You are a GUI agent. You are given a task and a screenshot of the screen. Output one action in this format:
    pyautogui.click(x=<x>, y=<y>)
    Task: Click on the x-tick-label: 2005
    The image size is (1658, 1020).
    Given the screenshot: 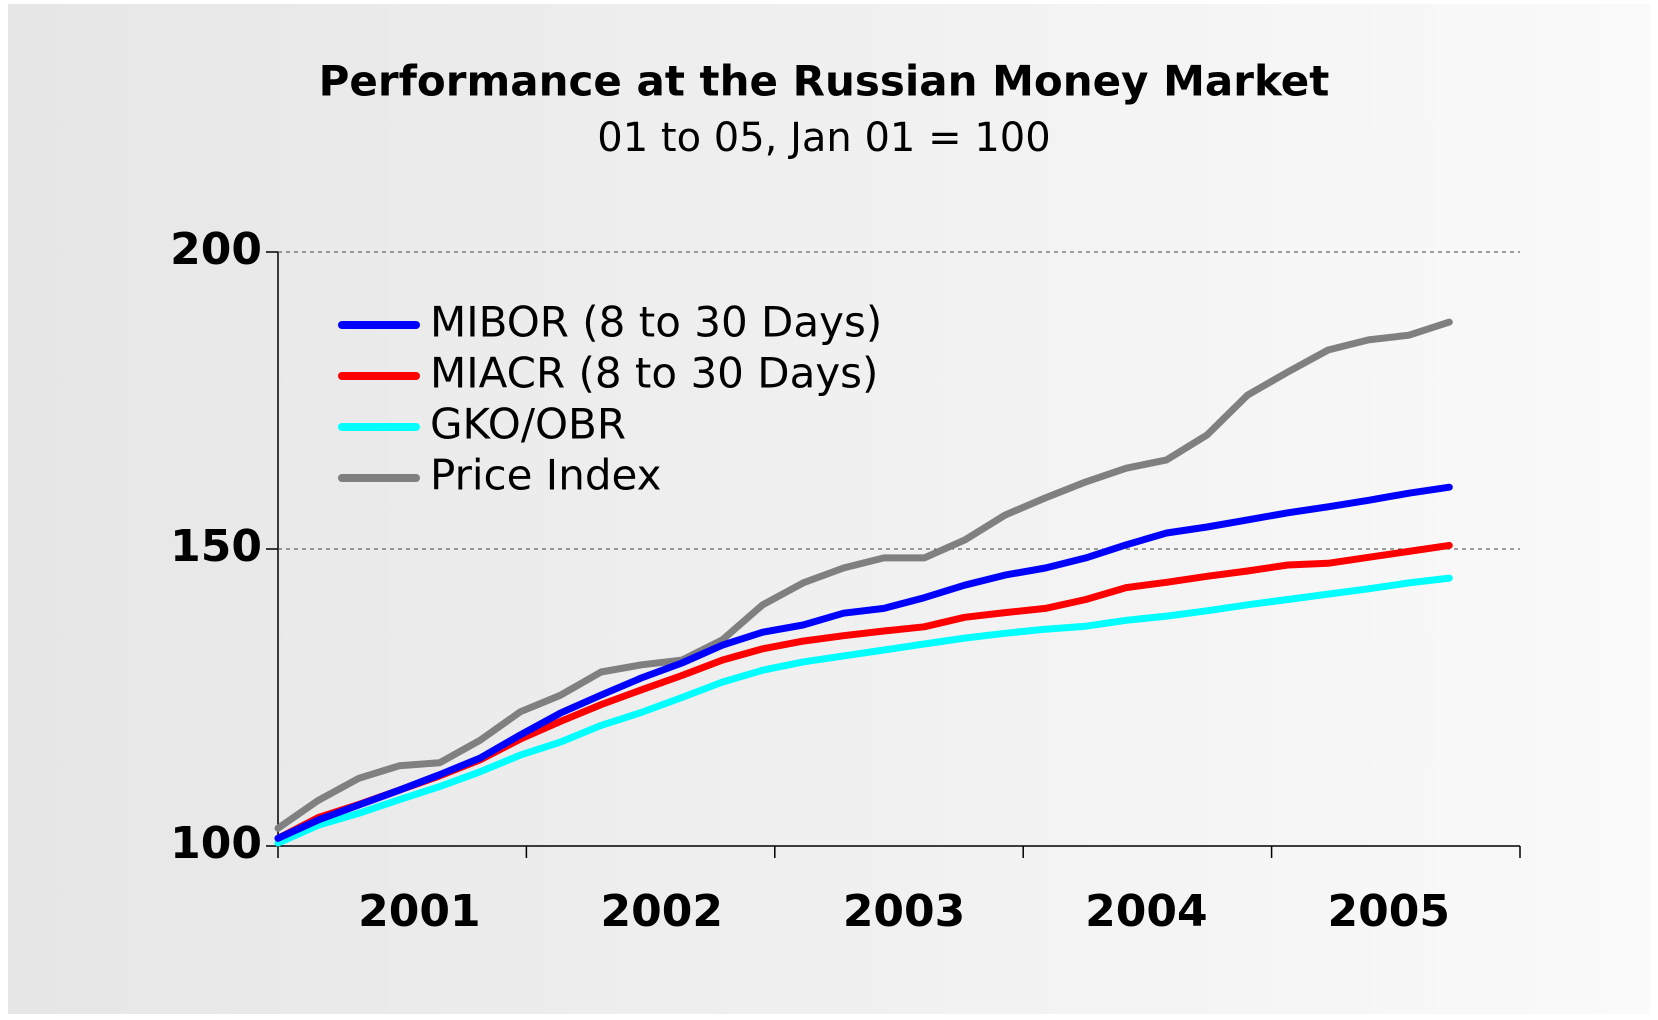 What is the action you would take?
    pyautogui.click(x=1388, y=911)
    